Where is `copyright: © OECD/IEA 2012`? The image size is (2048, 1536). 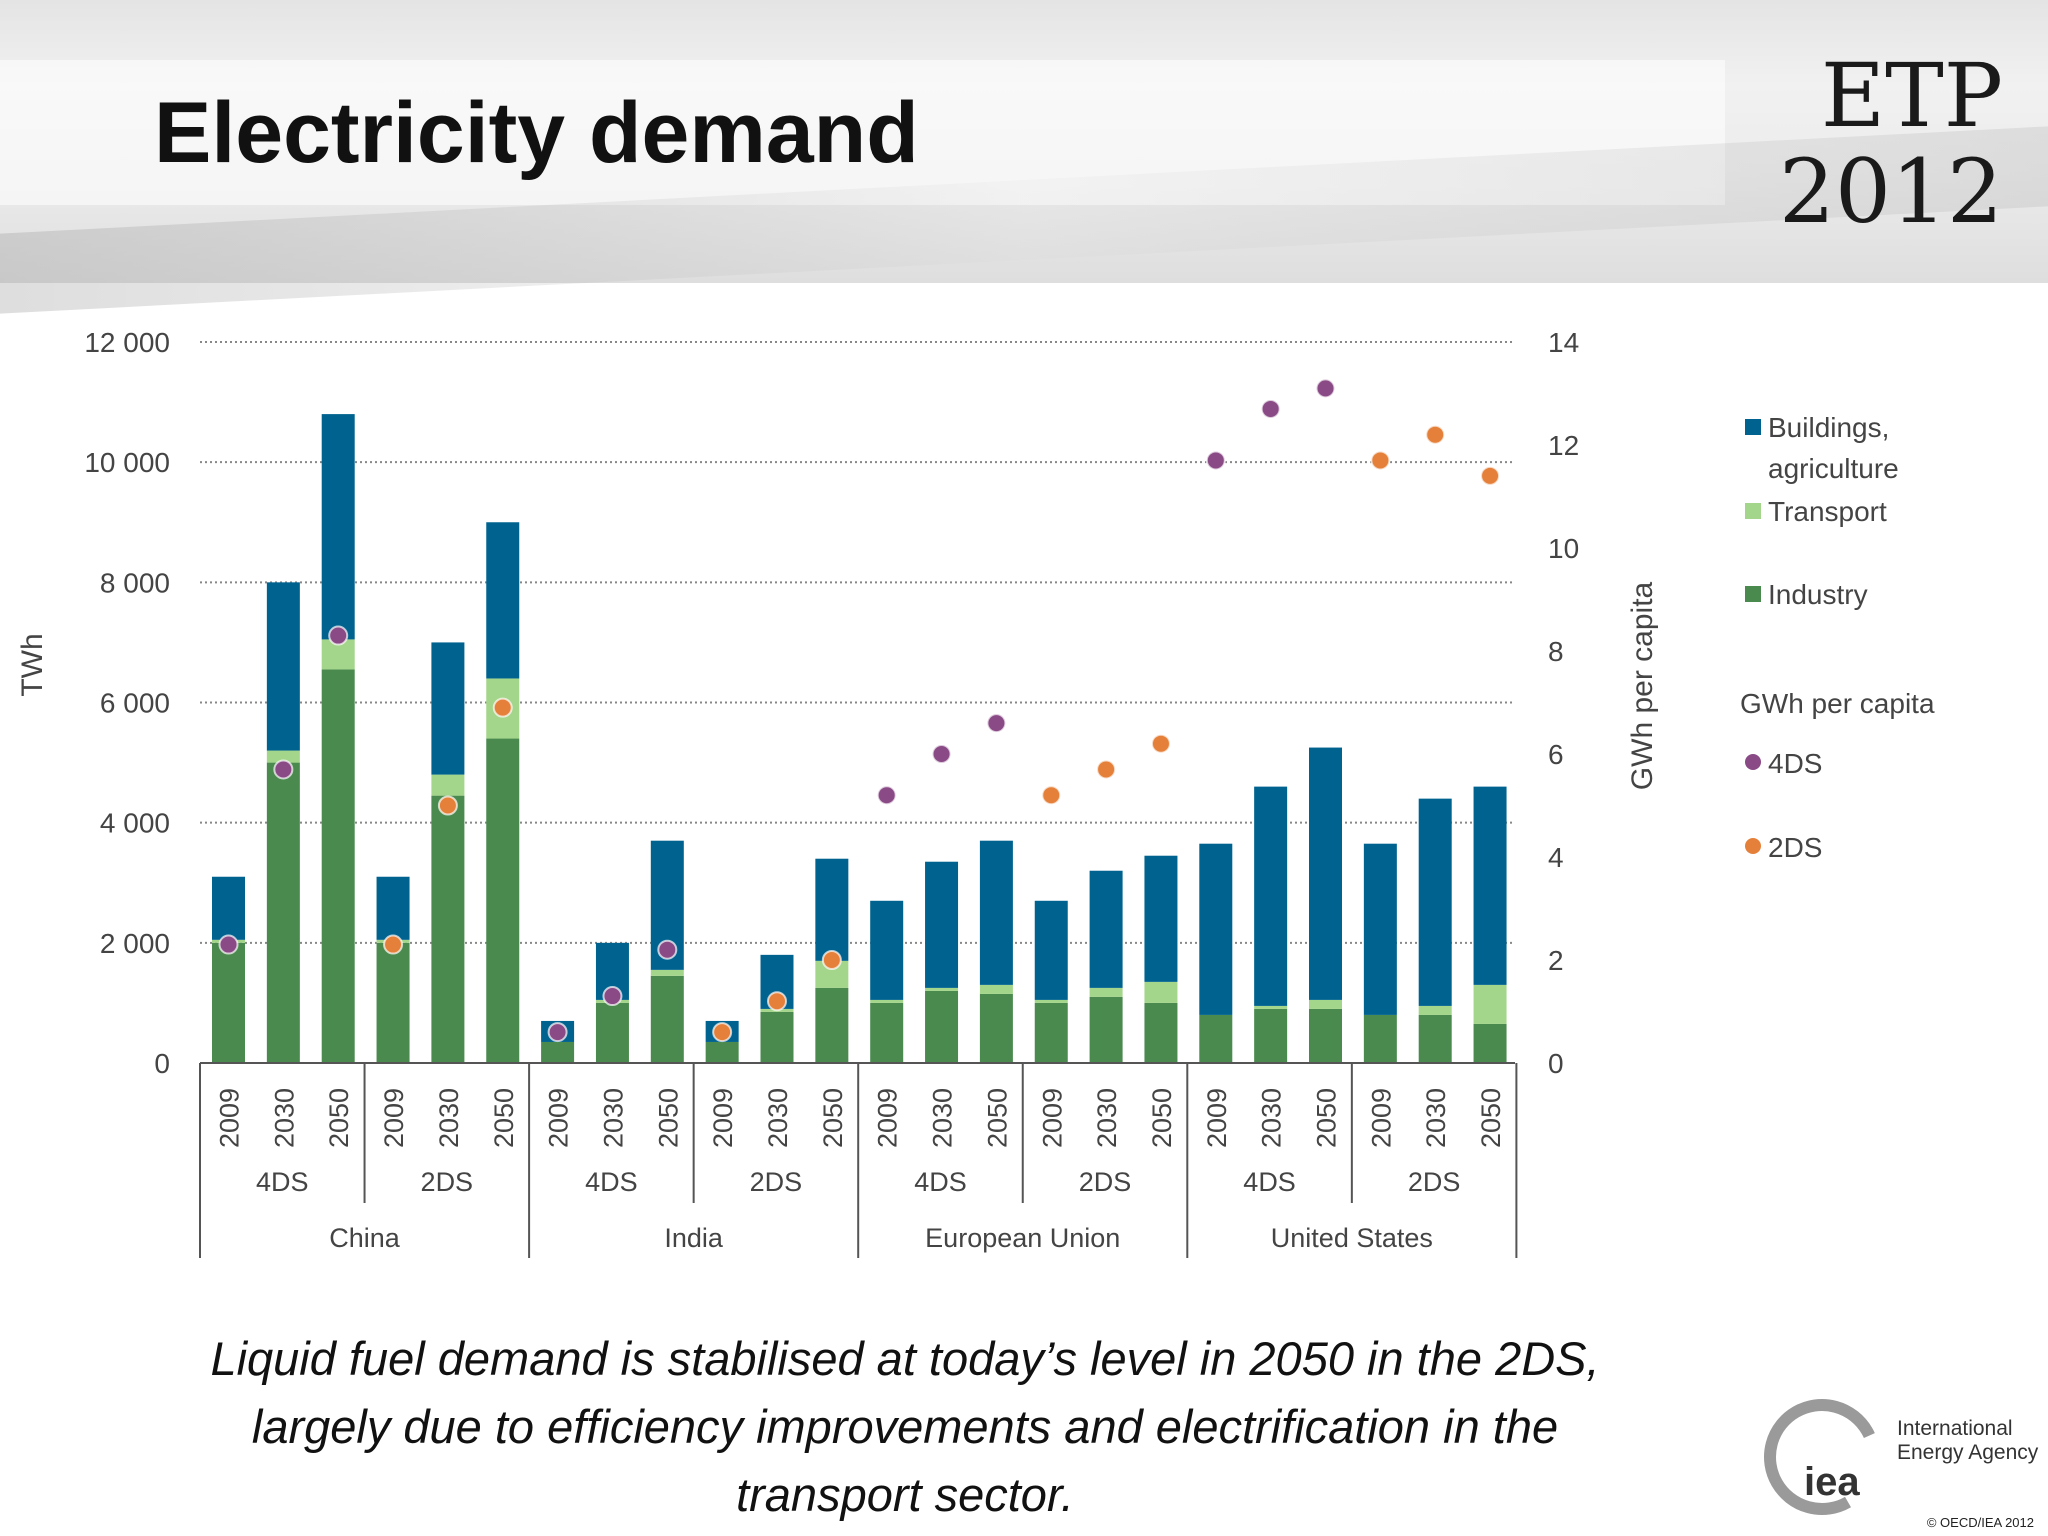 copyright: © OECD/IEA 2012 is located at coordinates (1980, 1522).